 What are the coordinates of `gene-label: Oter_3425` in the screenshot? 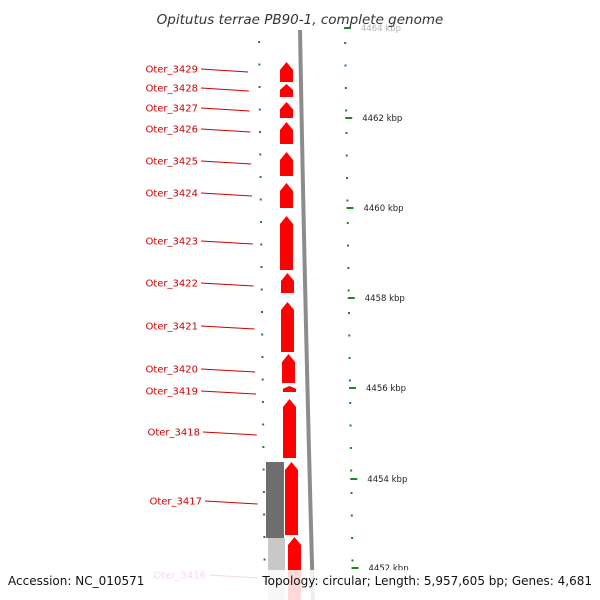 It's located at (171, 162).